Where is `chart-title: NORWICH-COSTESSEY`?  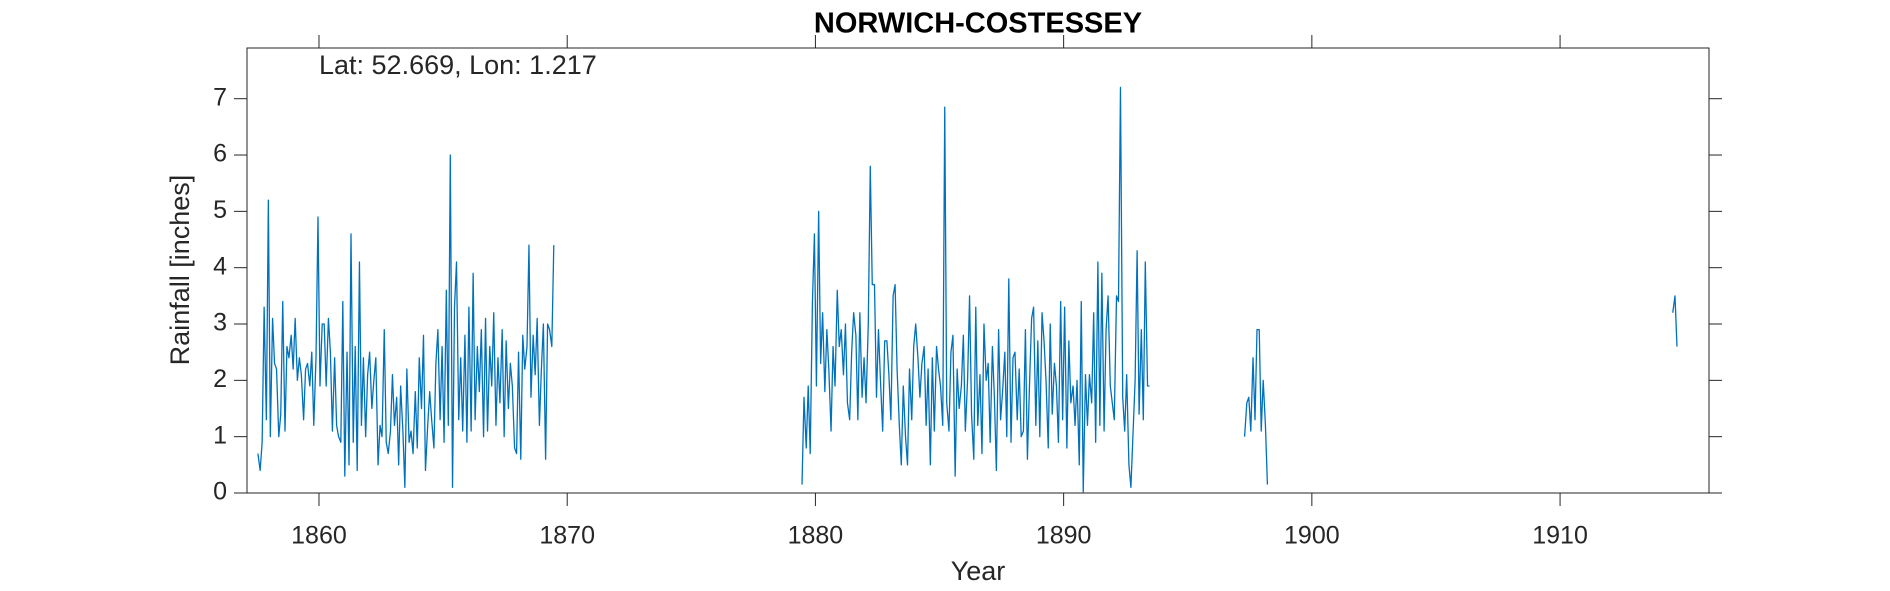 chart-title: NORWICH-COSTESSEY is located at coordinates (978, 24).